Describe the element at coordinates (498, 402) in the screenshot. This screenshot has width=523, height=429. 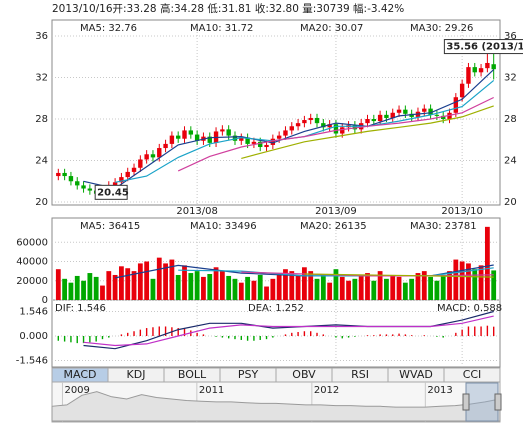
I see `navigator-handle-right` at that location.